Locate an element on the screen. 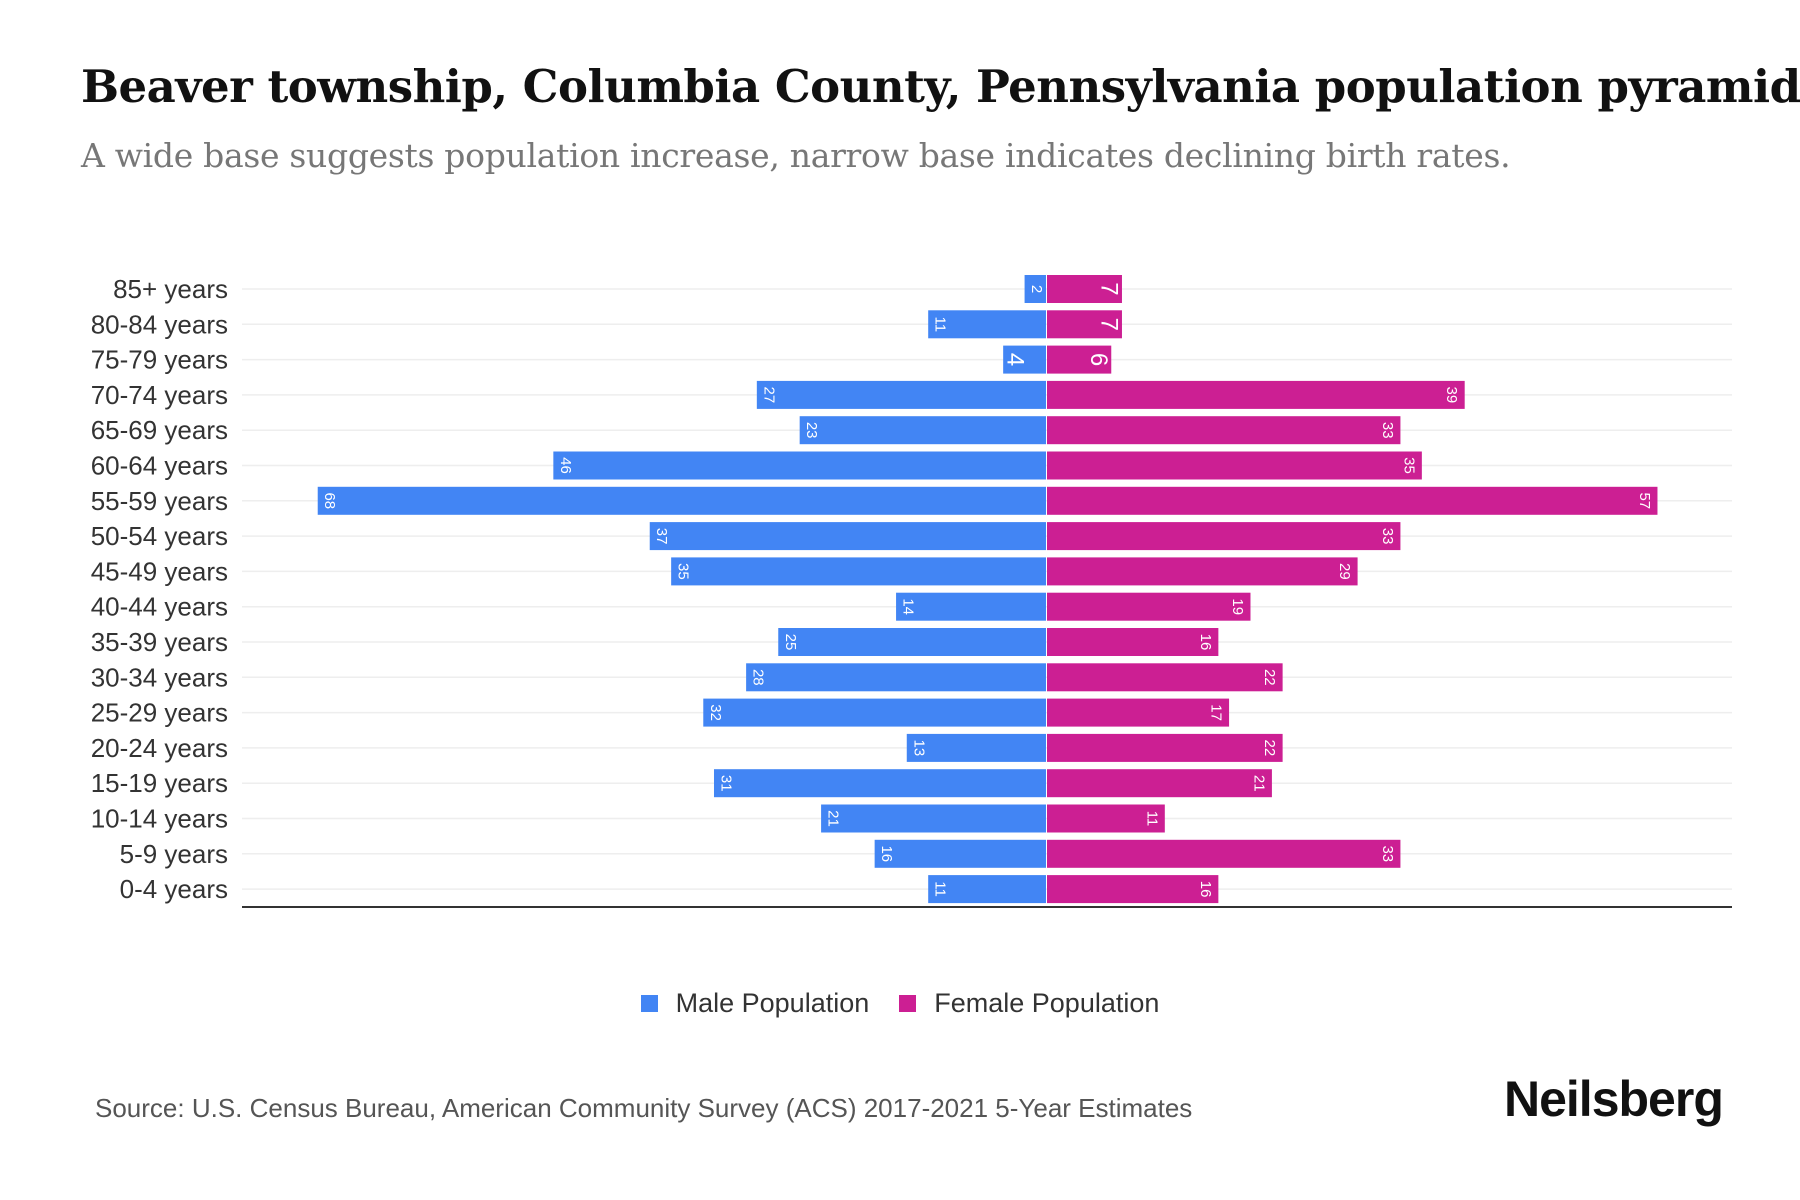  y-tick-label: 5-9 years is located at coordinates (174, 854).